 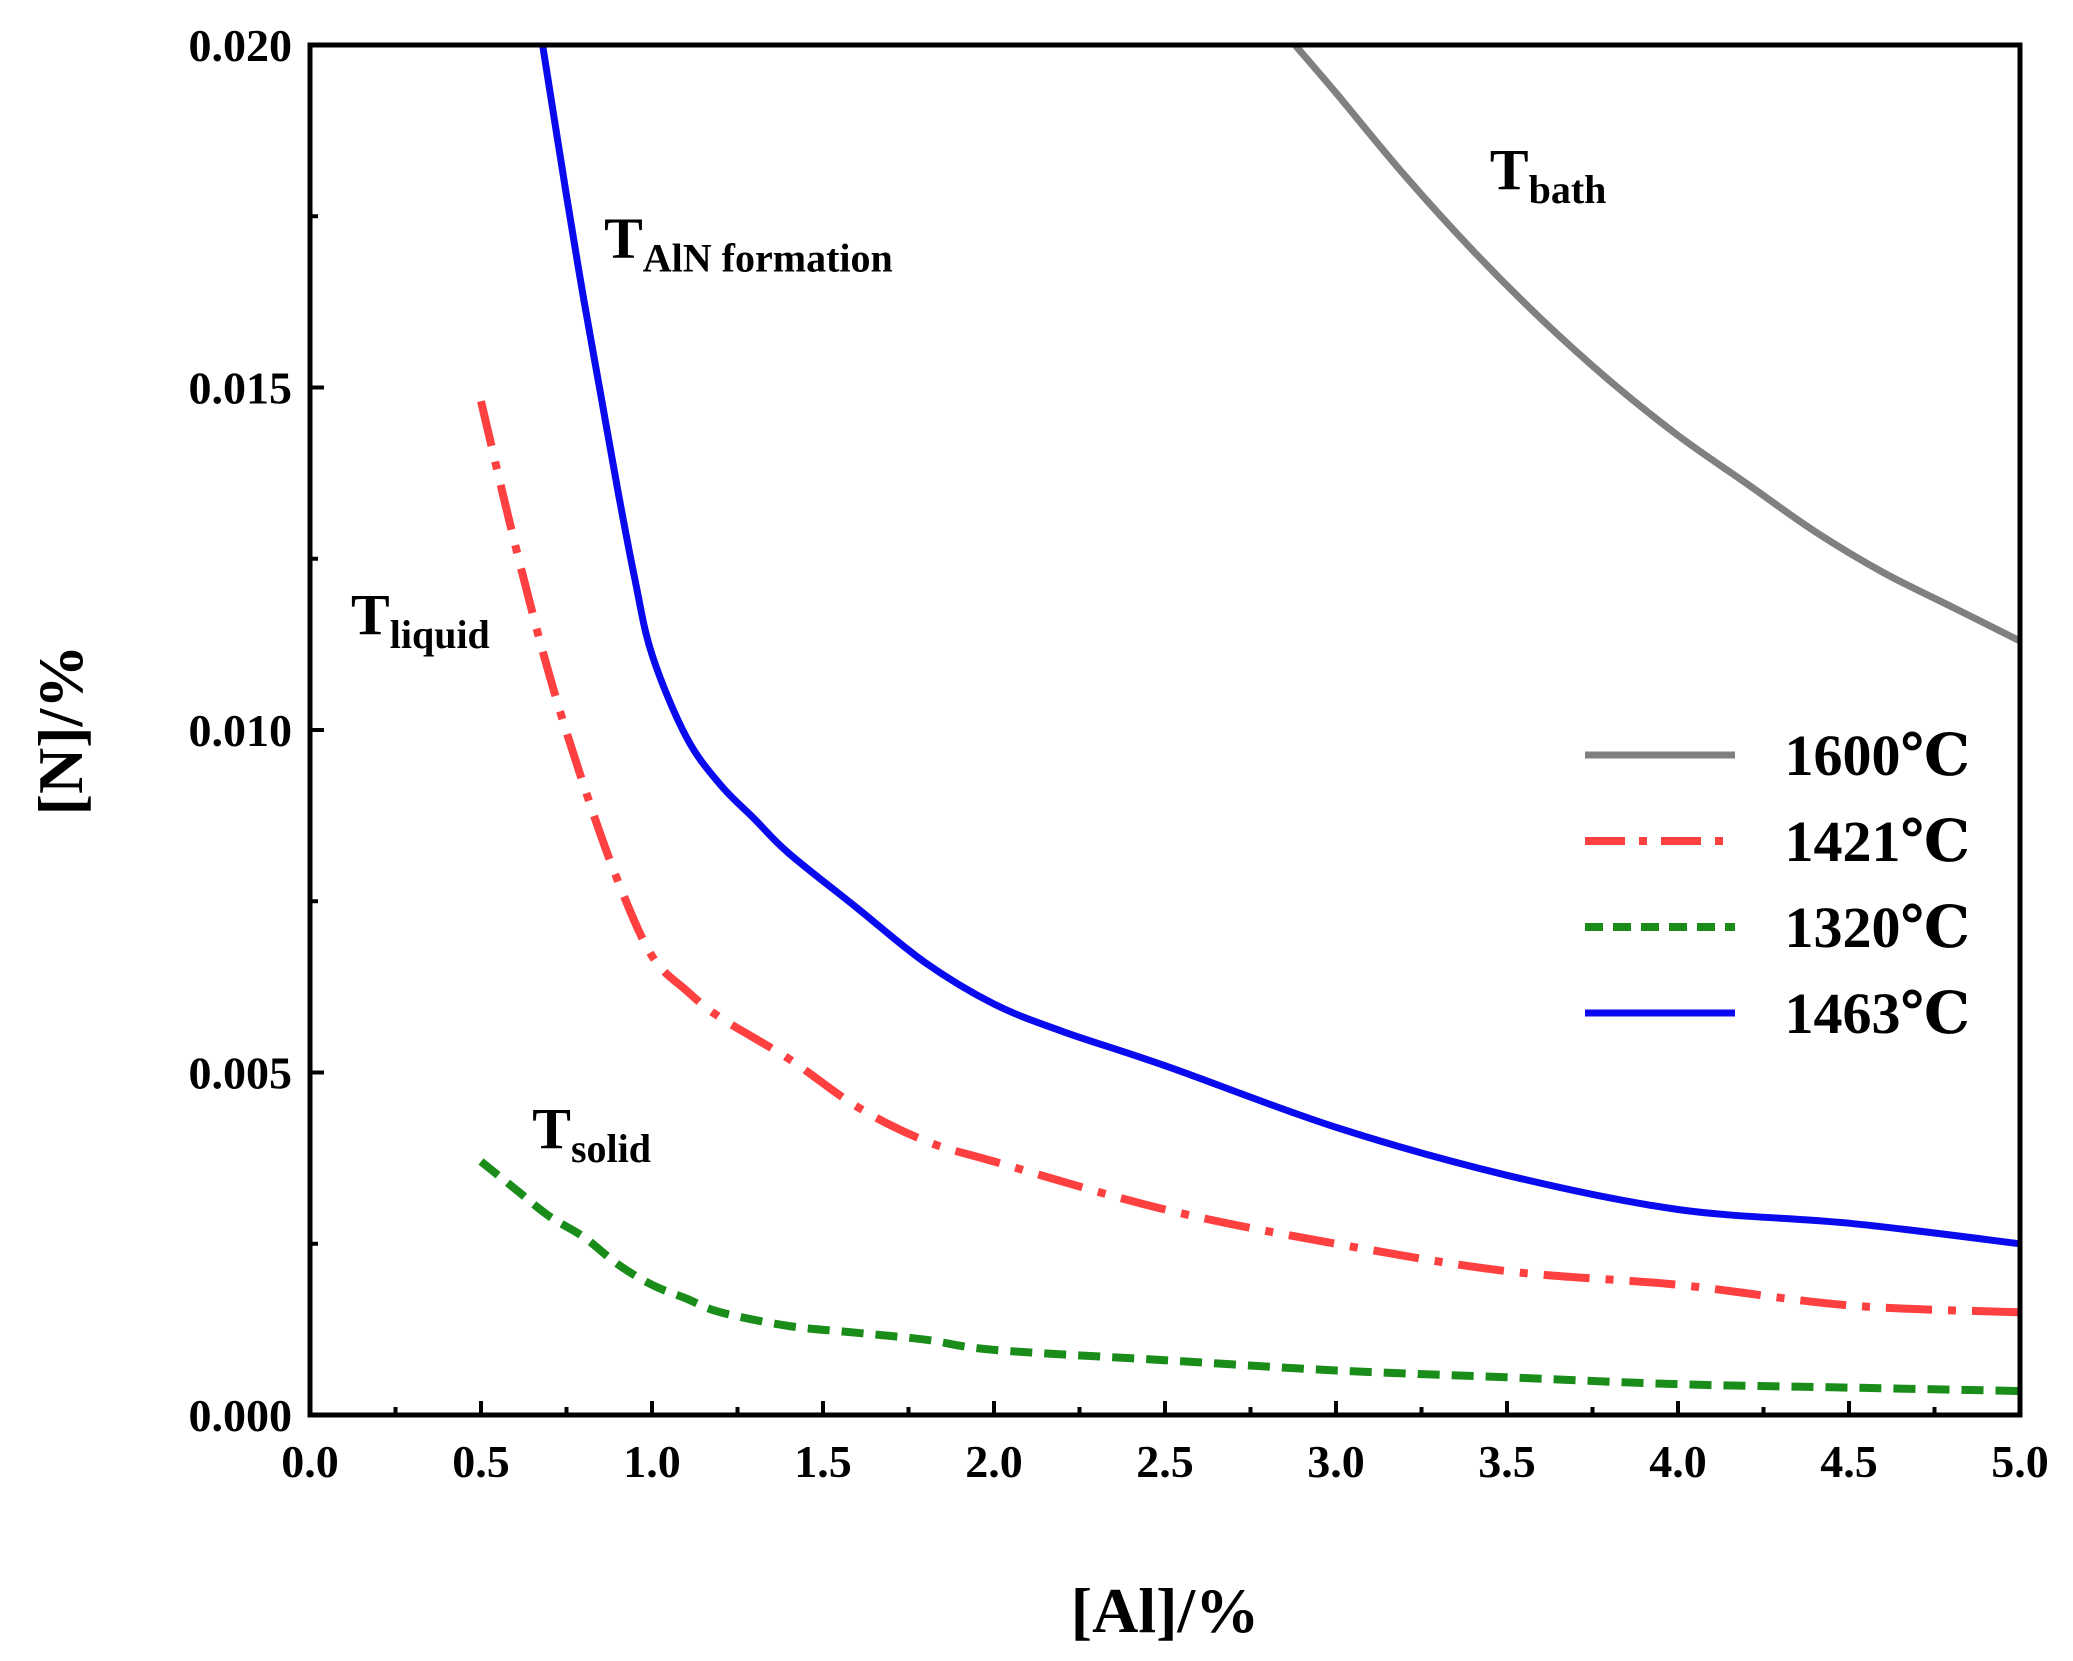 I want to click on x-tick-label: 2.5, so click(x=1165, y=1461).